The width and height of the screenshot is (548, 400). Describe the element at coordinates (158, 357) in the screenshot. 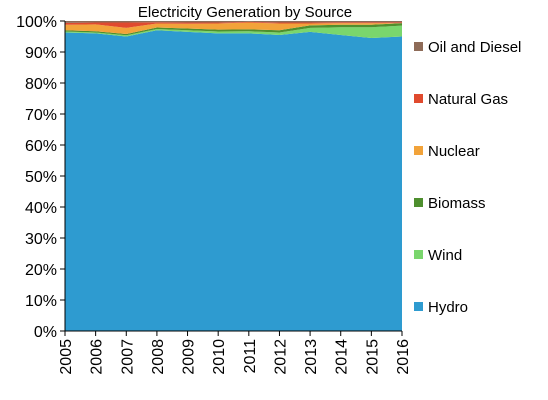

I see `x-tick-label: 2008` at that location.